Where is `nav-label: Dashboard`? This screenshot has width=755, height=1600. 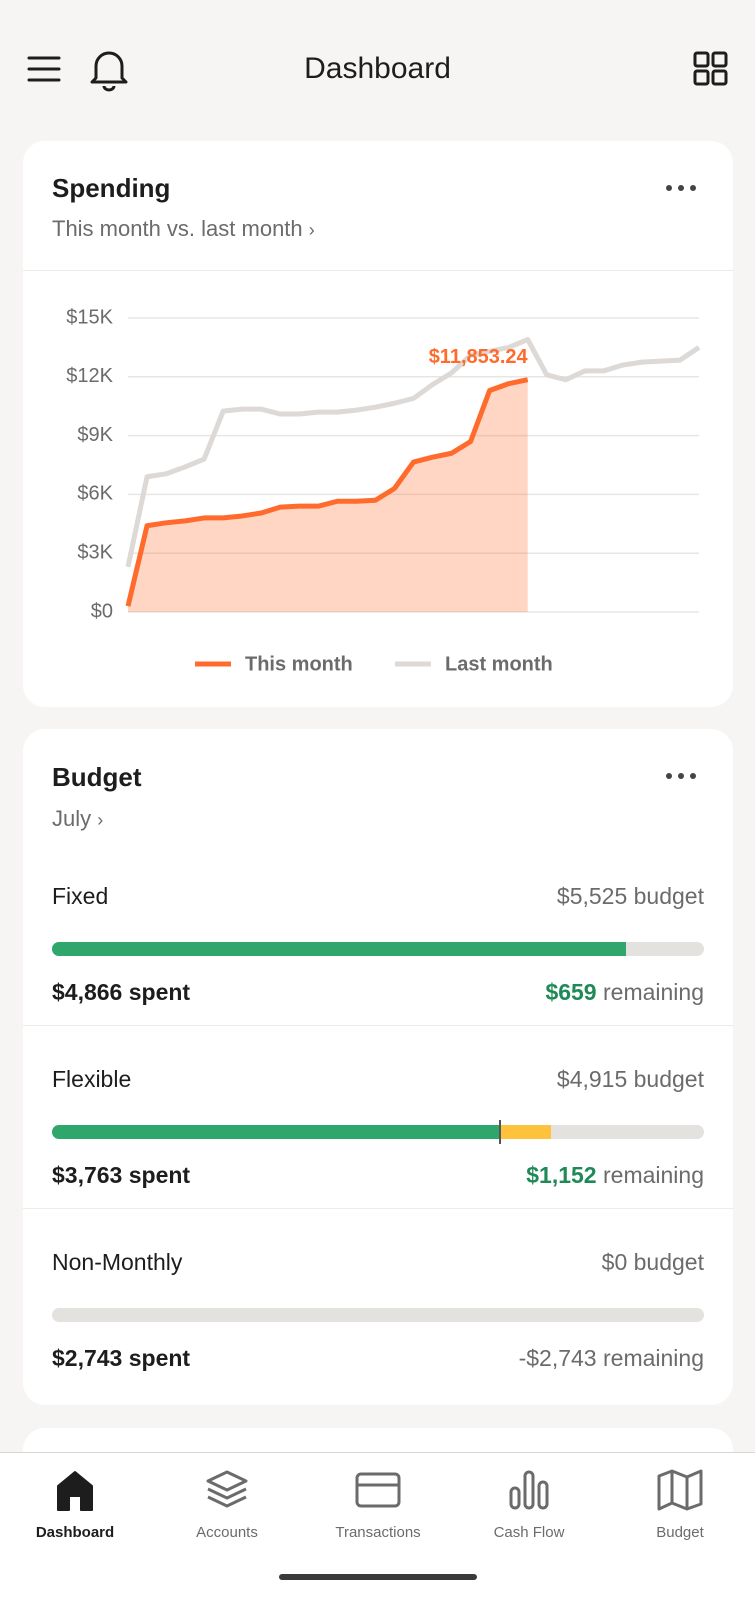 nav-label: Dashboard is located at coordinates (75, 1532).